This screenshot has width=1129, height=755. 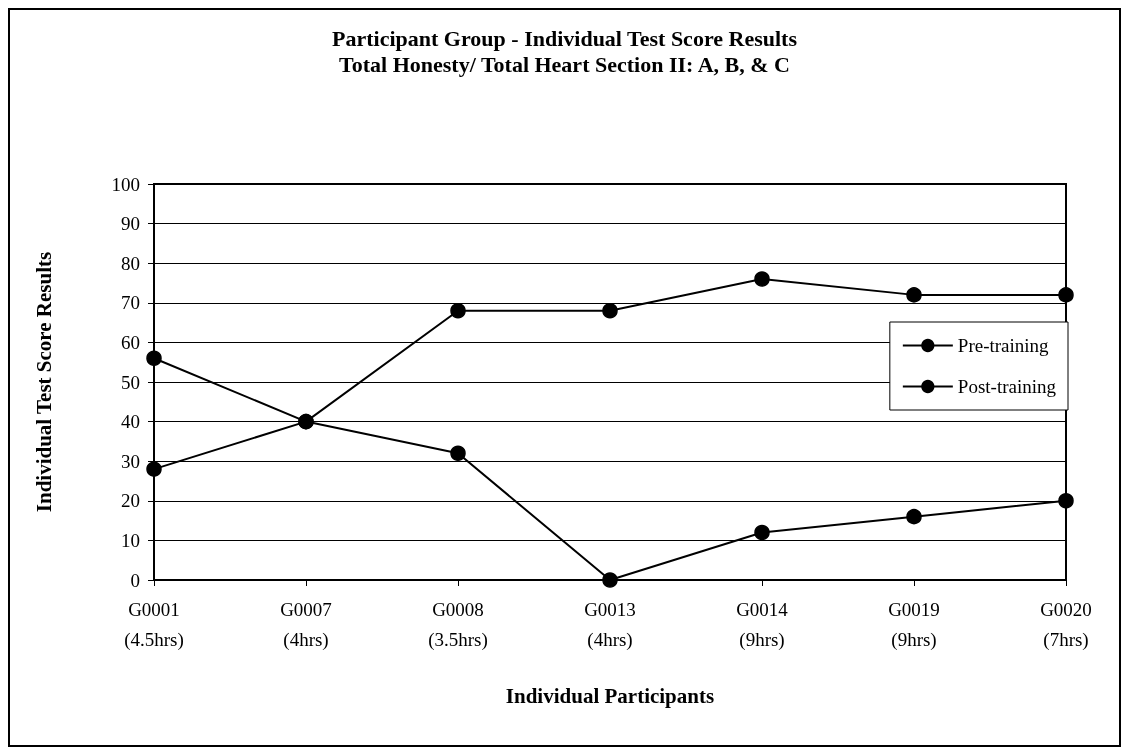 What do you see at coordinates (130, 382) in the screenshot?
I see `y-tick-label: 50` at bounding box center [130, 382].